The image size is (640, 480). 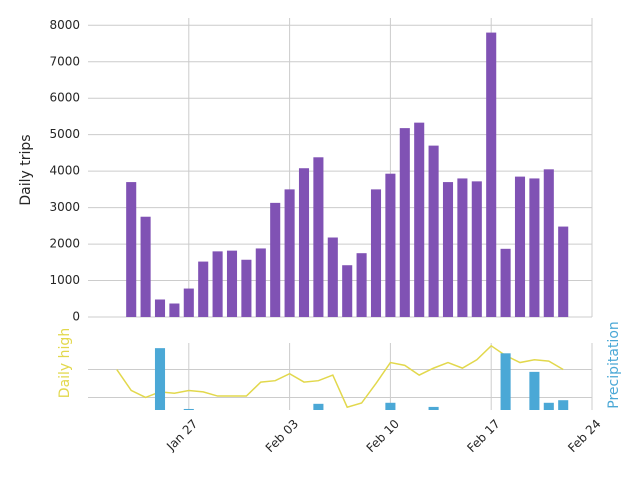 What do you see at coordinates (64, 98) in the screenshot?
I see `y-tick-label: 6000` at bounding box center [64, 98].